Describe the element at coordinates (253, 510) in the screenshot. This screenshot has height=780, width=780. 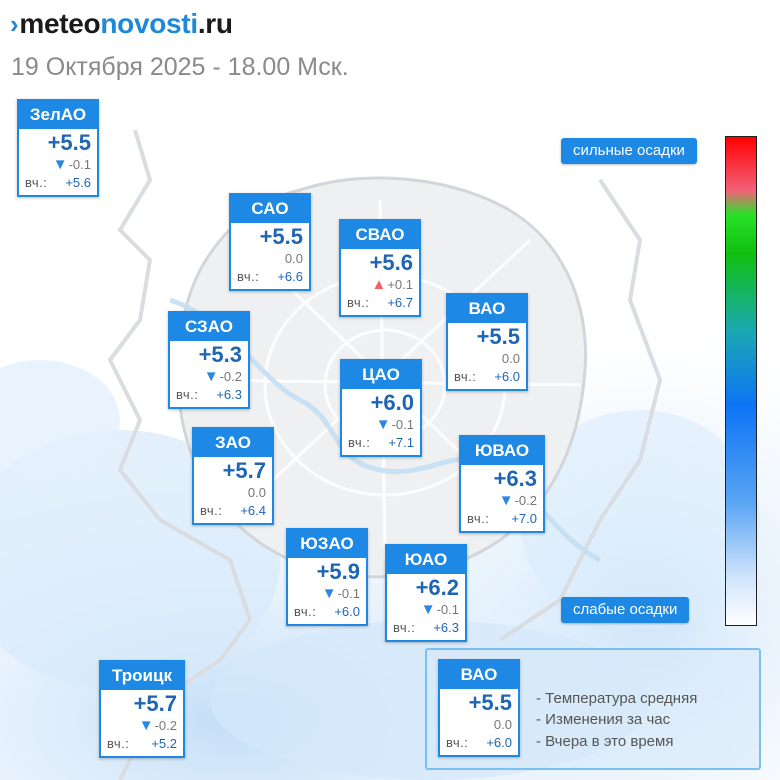
I see `yesterday-value: +6.4` at that location.